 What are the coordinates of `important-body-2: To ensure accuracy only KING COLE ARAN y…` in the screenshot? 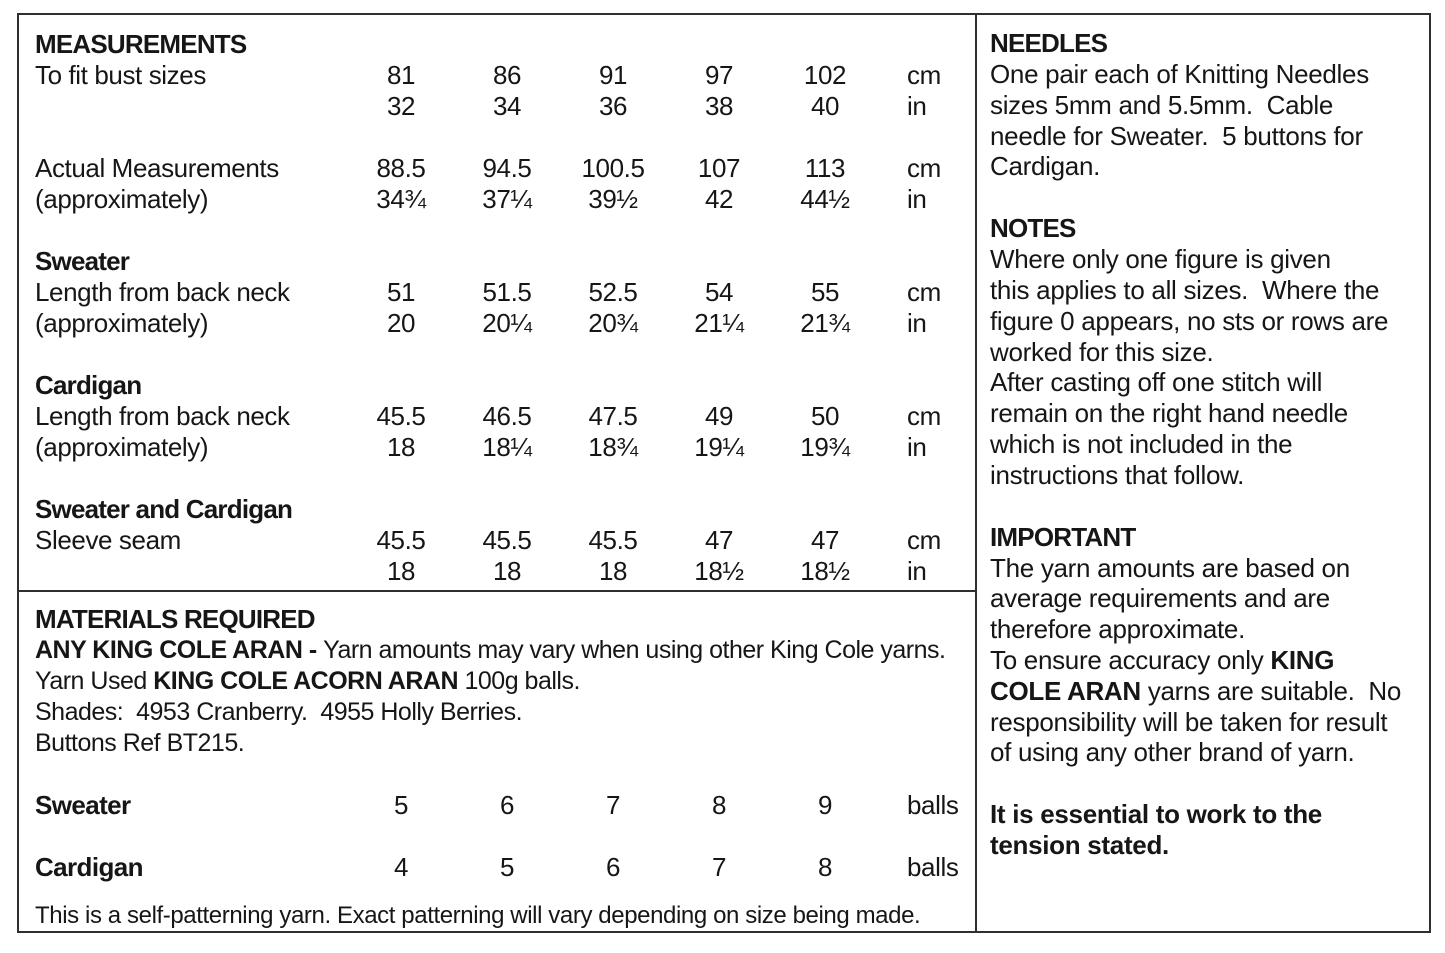 It's located at (1204, 706).